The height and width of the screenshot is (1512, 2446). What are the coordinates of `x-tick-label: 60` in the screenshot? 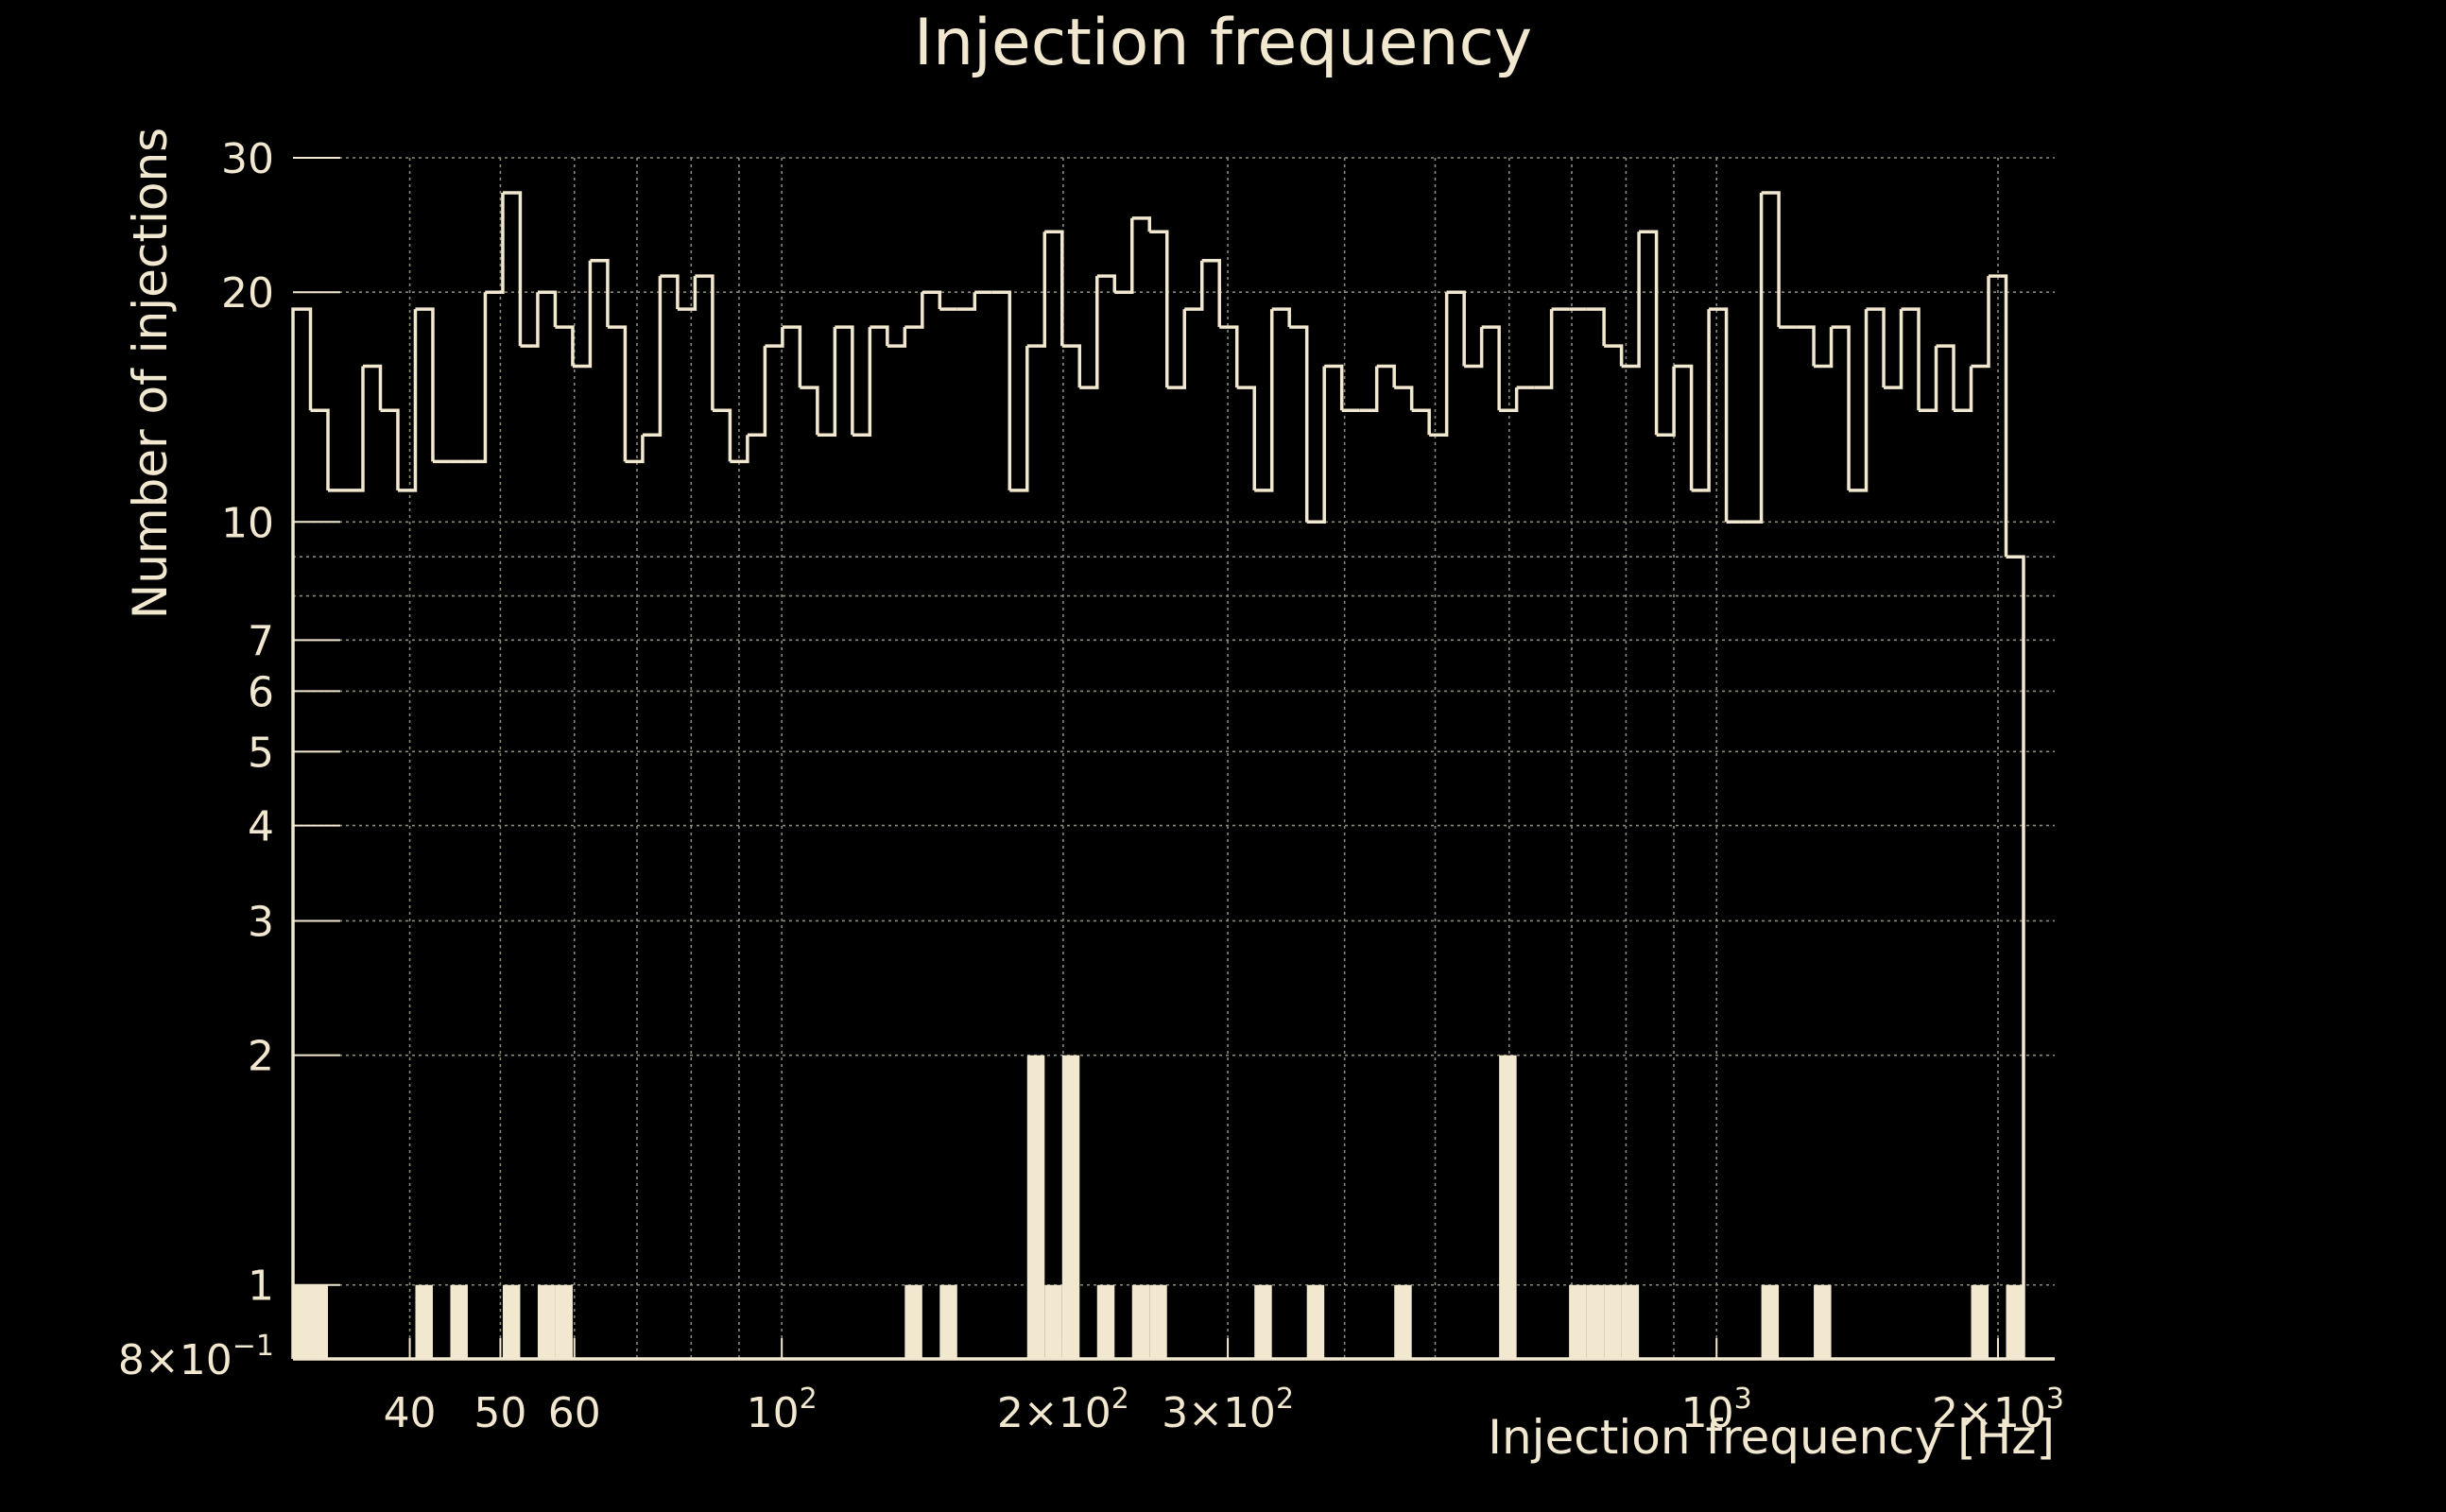 It's located at (574, 1413).